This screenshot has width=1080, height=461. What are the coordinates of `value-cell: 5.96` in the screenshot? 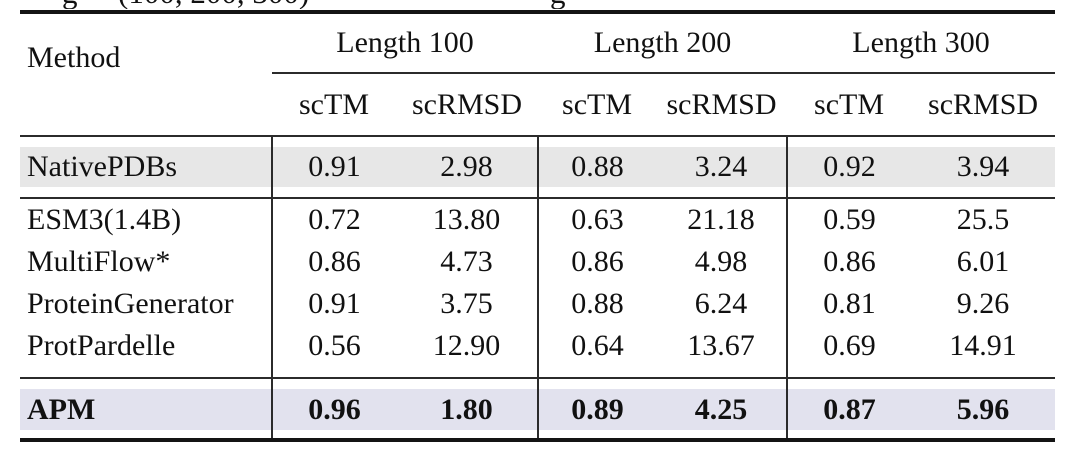 It's located at (983, 409).